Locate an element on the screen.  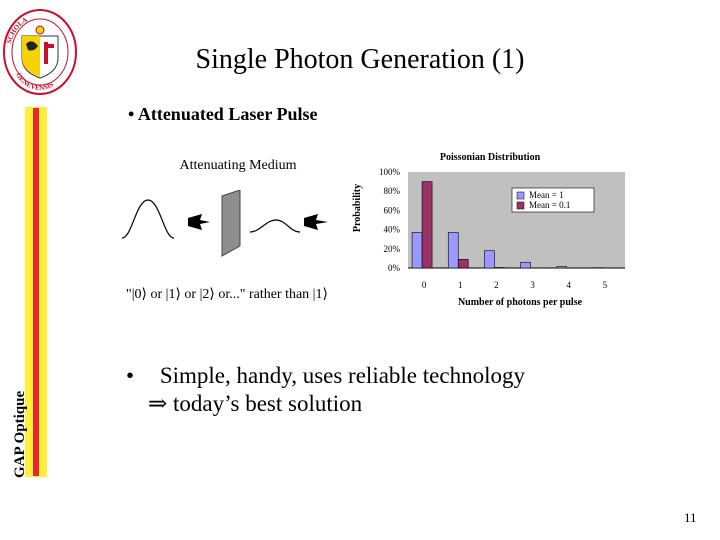
bullet-attenuated-laser-pulse: • Attenuated Laser Pulse is located at coordinates (223, 114).